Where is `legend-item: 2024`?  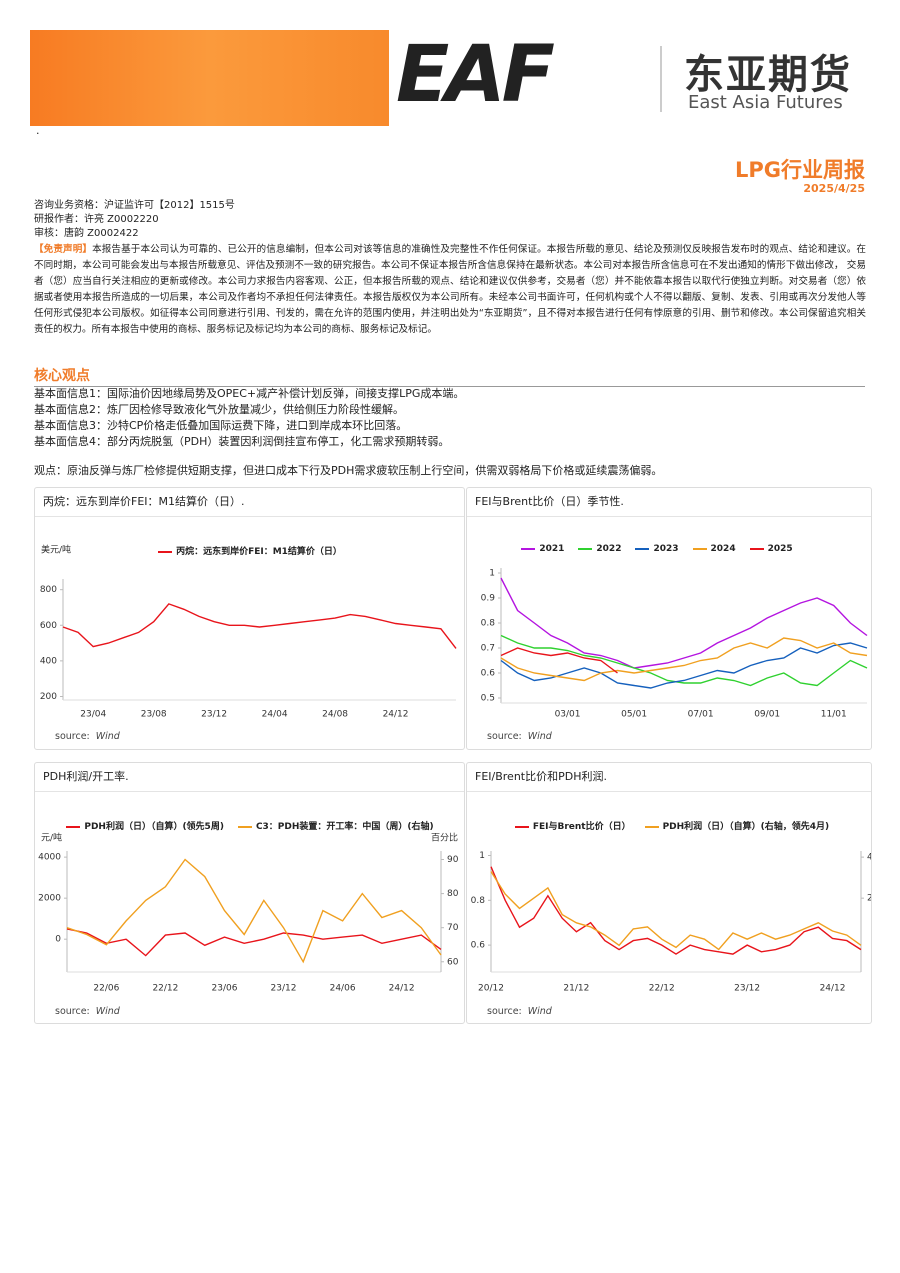 legend-item: 2024 is located at coordinates (714, 549).